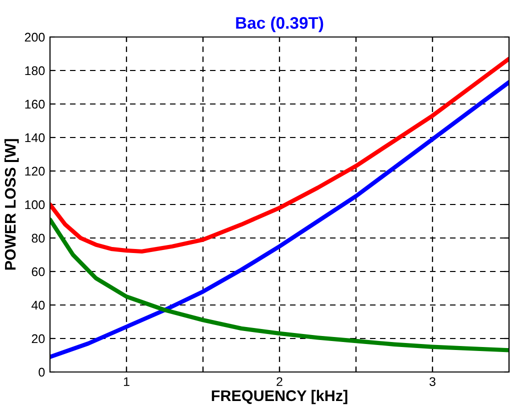 The height and width of the screenshot is (410, 510). Describe the element at coordinates (433, 381) in the screenshot. I see `x-tick-label: 3` at that location.